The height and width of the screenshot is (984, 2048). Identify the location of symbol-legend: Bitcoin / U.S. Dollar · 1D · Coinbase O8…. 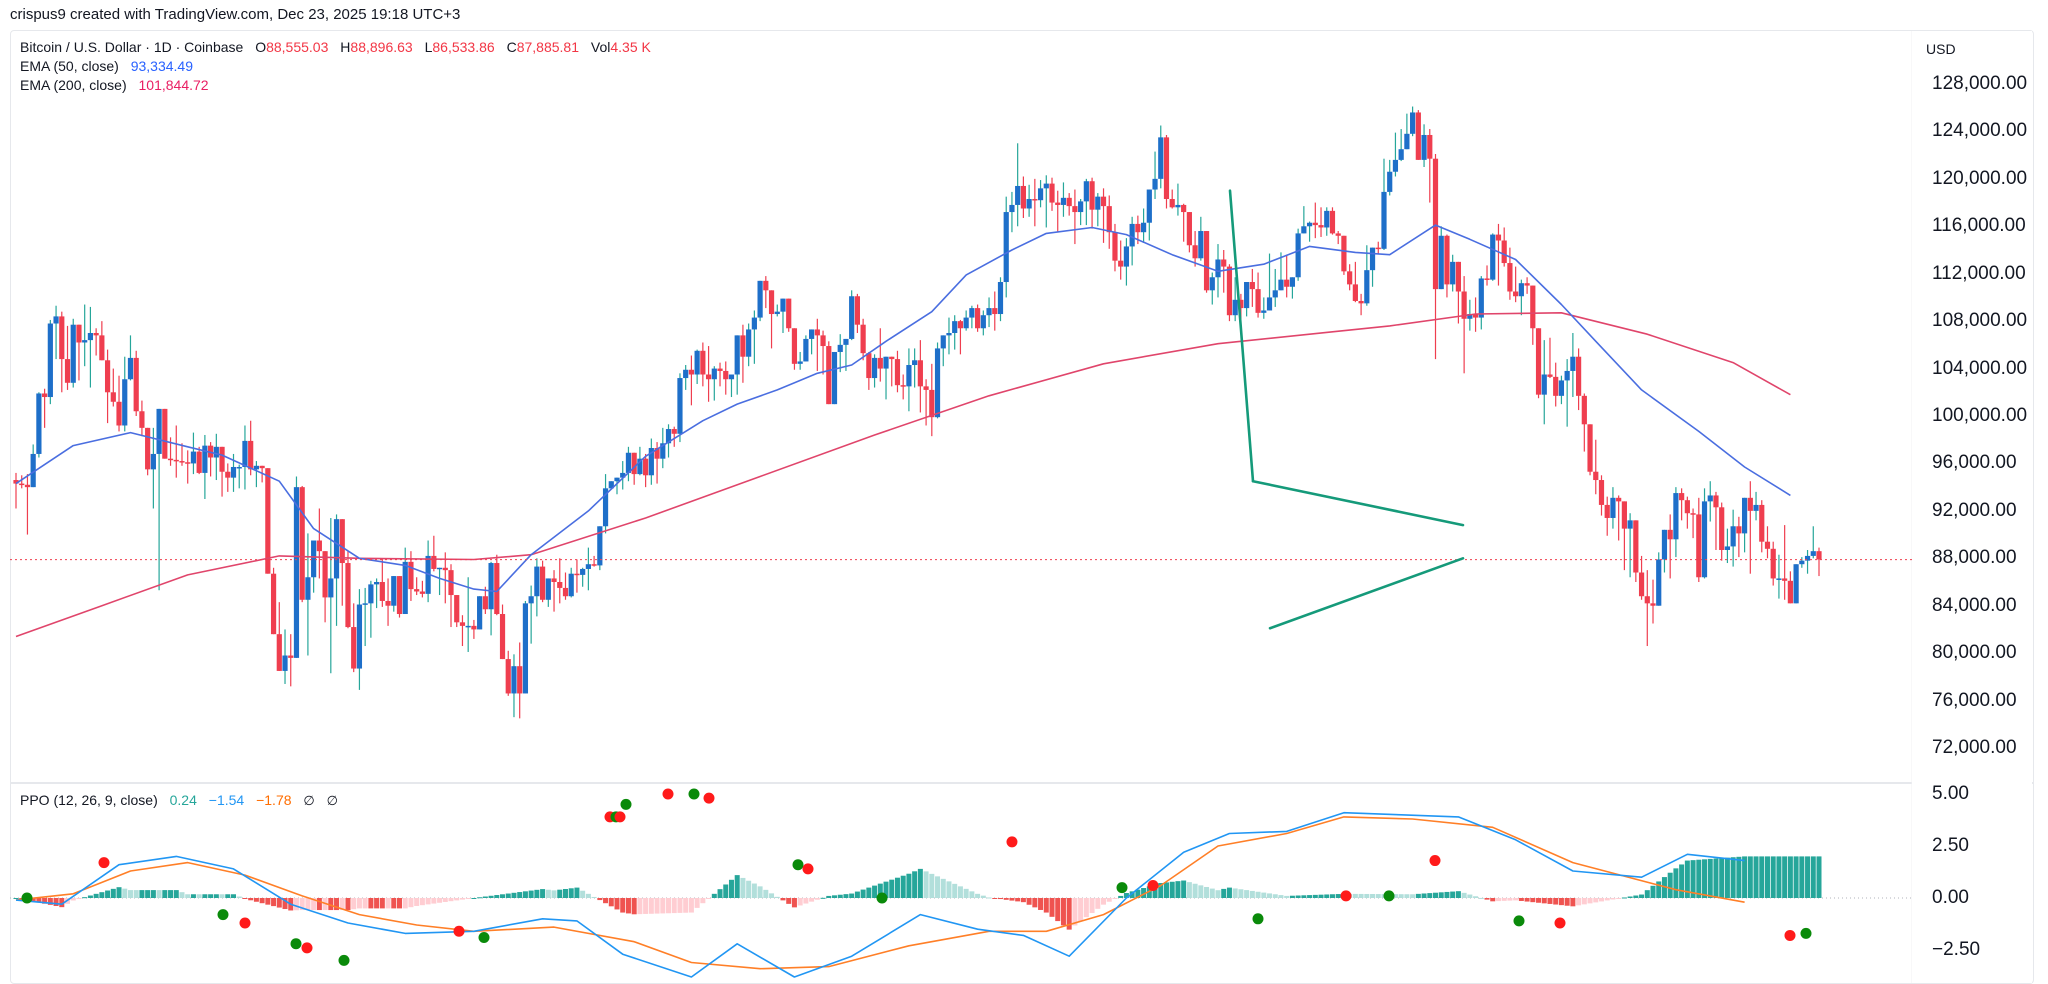
(335, 47).